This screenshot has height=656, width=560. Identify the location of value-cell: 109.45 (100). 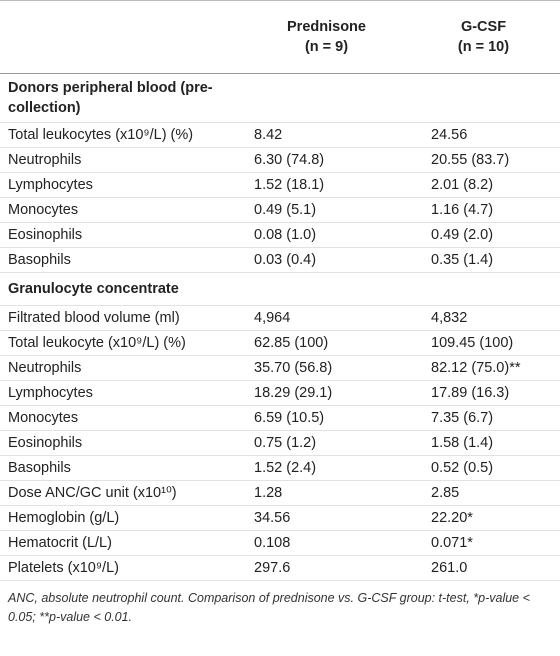
(483, 343).